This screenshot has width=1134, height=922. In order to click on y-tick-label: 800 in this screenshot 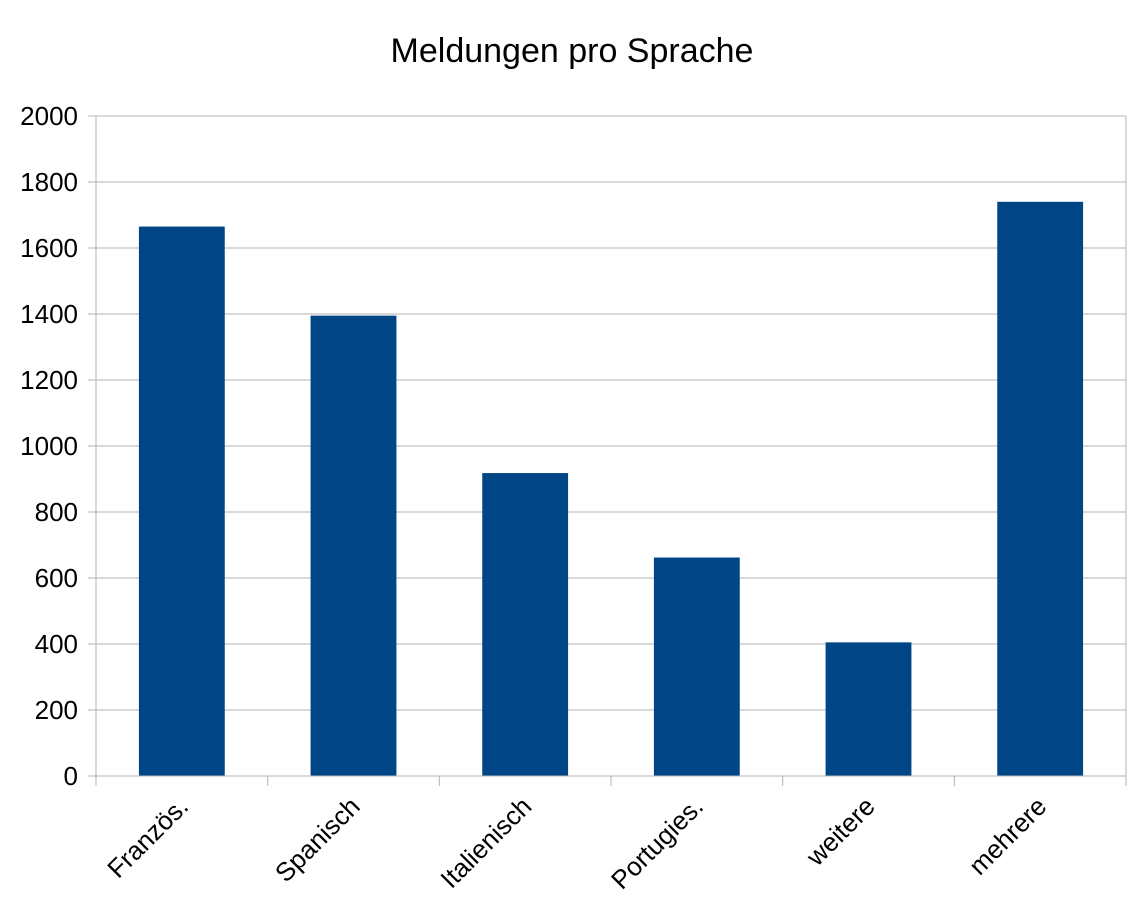, I will do `click(56, 512)`.